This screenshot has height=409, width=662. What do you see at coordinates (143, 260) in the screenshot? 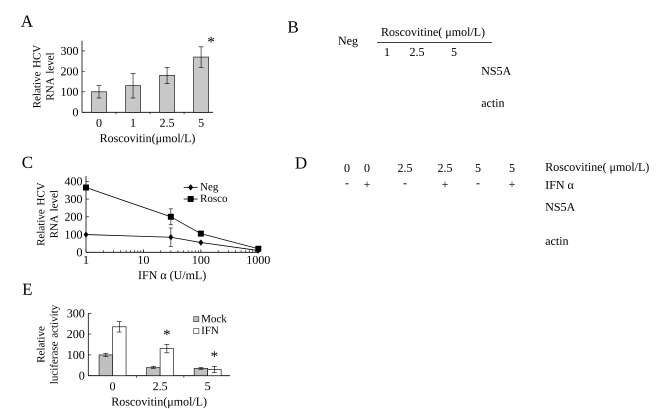
I see `x-tick-label: 10` at bounding box center [143, 260].